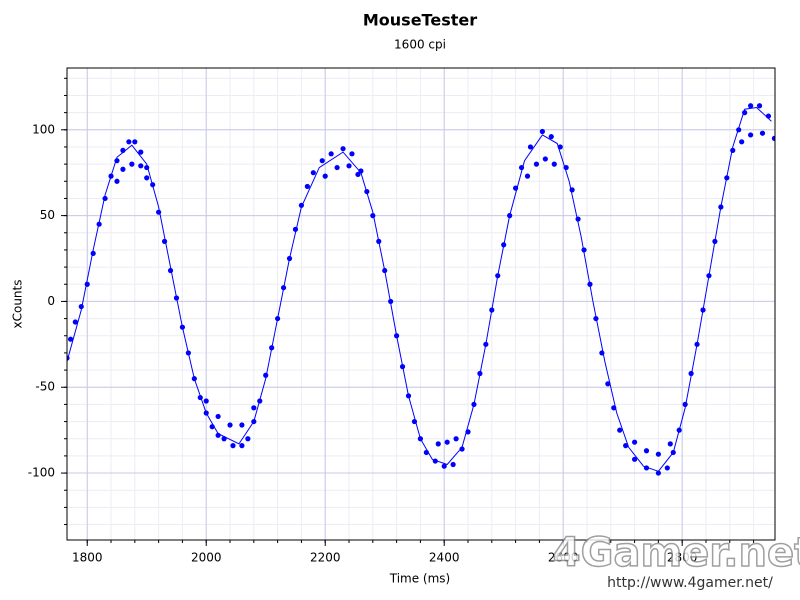 Image resolution: width=800 pixels, height=600 pixels. Describe the element at coordinates (87, 558) in the screenshot. I see `x-tick-label: 1800` at that location.